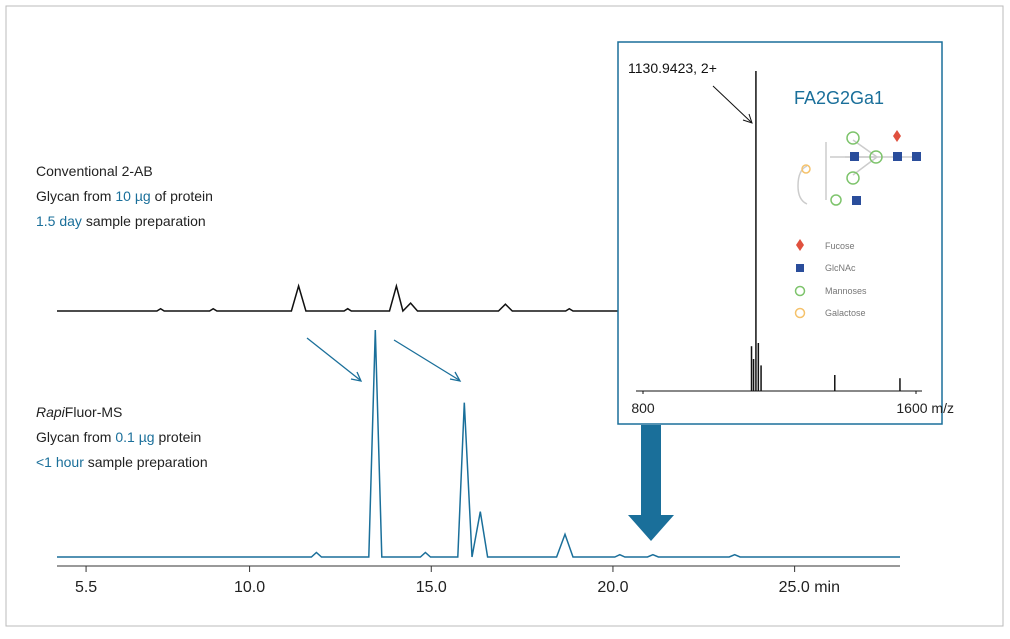  I want to click on x-tick-label: 800, so click(643, 408).